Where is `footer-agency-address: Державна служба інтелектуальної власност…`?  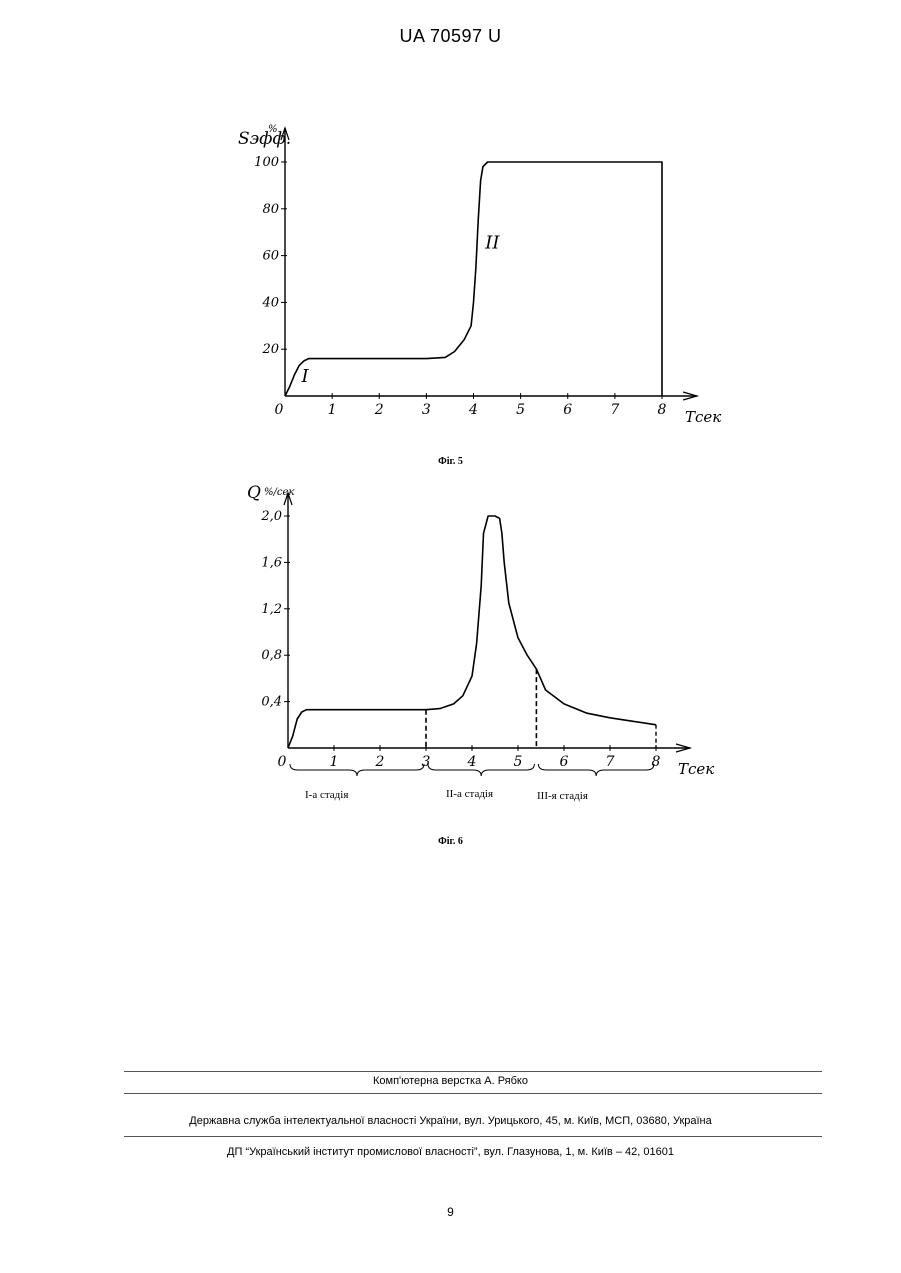
footer-agency-address: Державна служба інтелектуальної власност… is located at coordinates (450, 1121).